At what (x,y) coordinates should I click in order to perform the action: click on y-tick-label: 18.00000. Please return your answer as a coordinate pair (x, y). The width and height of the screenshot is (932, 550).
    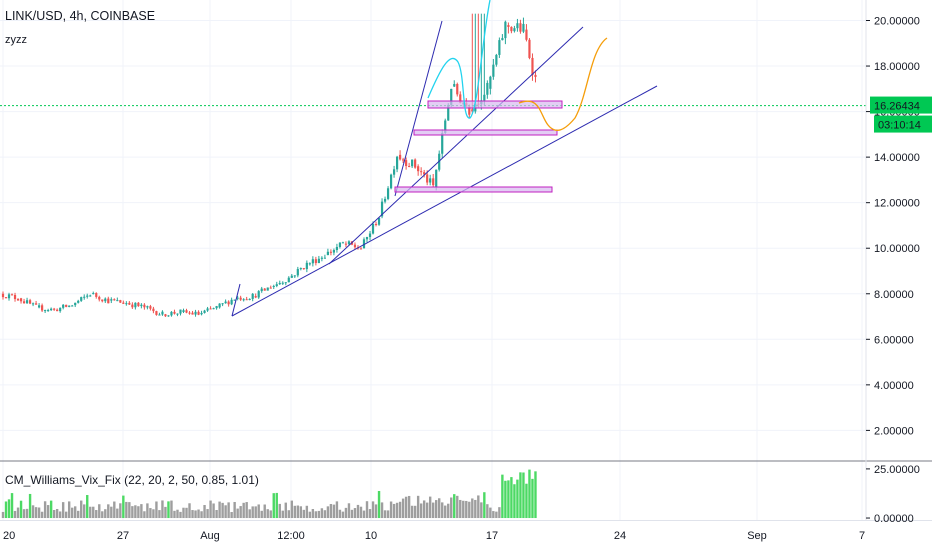
    Looking at the image, I should click on (897, 67).